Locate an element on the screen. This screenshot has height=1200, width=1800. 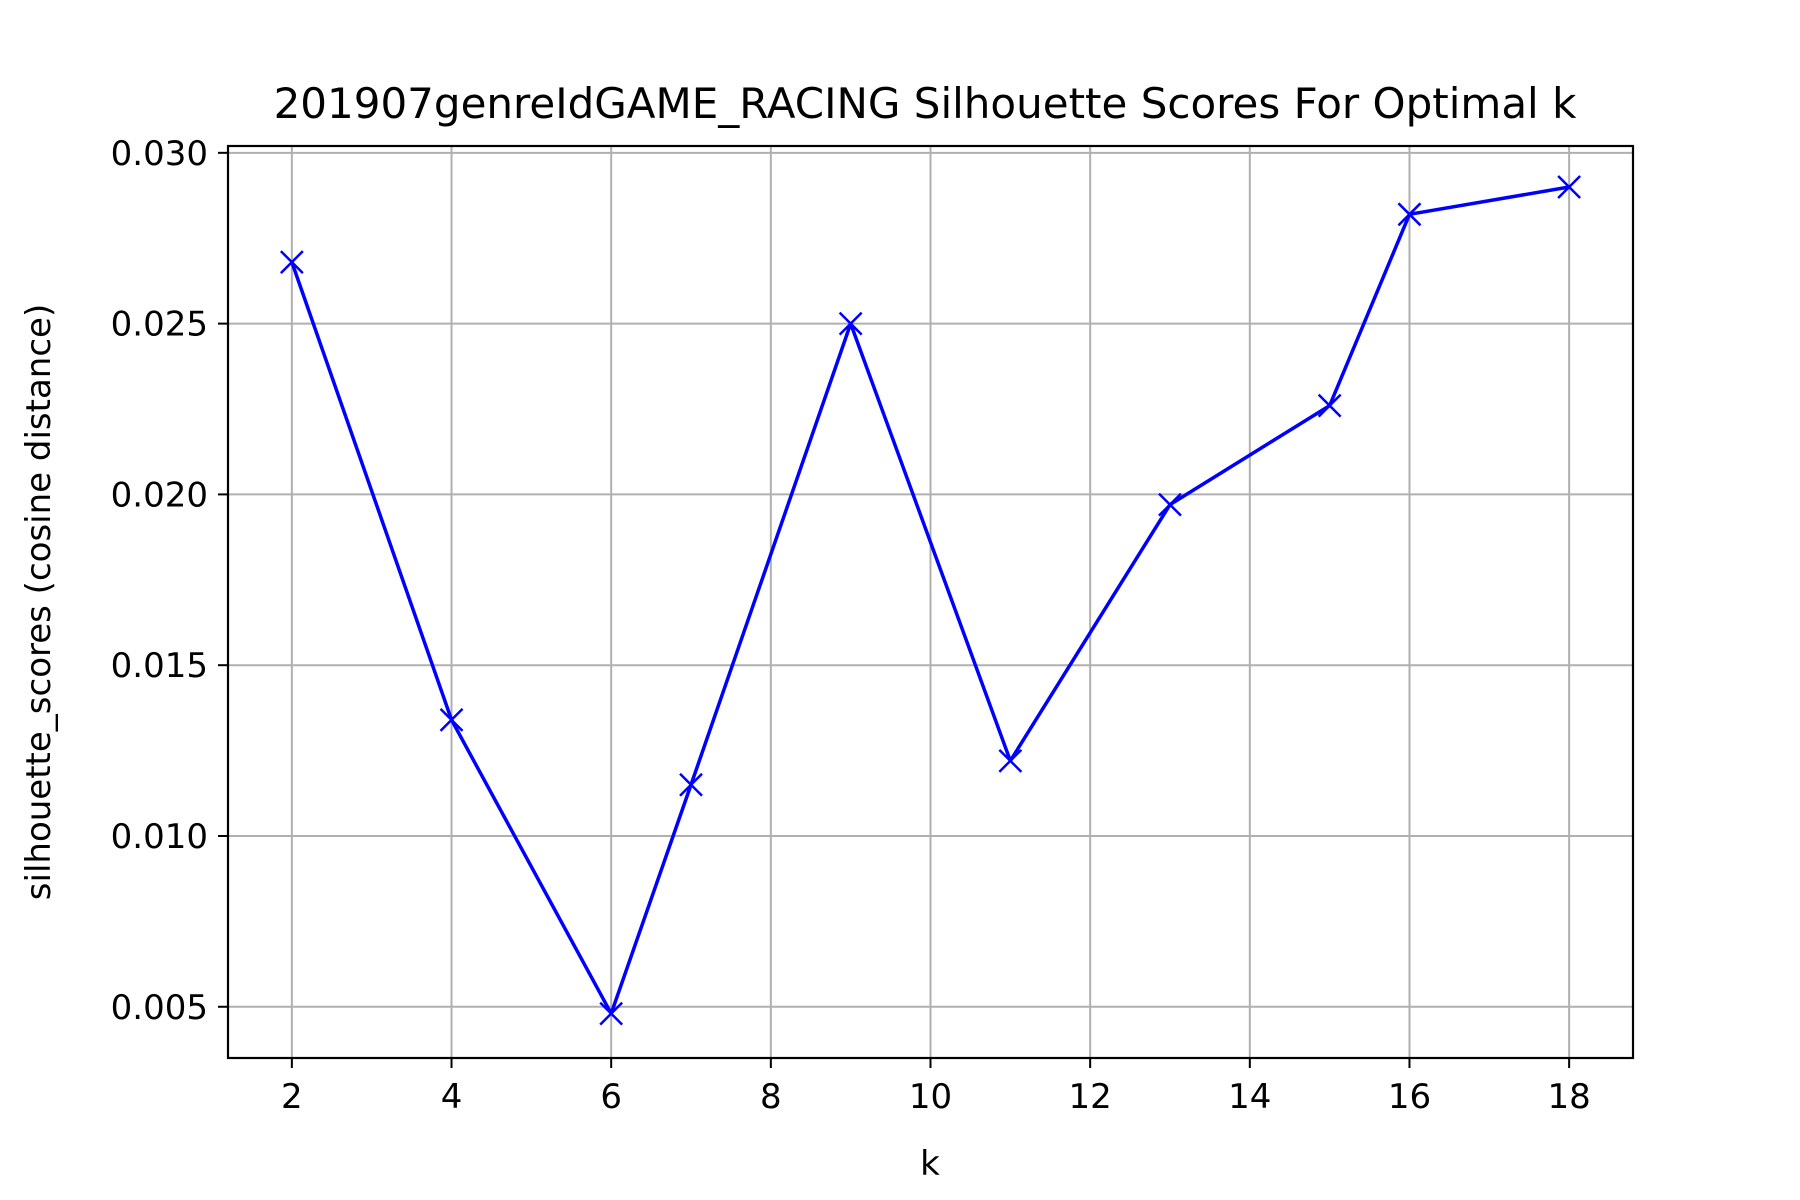
y-tick-label: 0.015 is located at coordinates (159, 666).